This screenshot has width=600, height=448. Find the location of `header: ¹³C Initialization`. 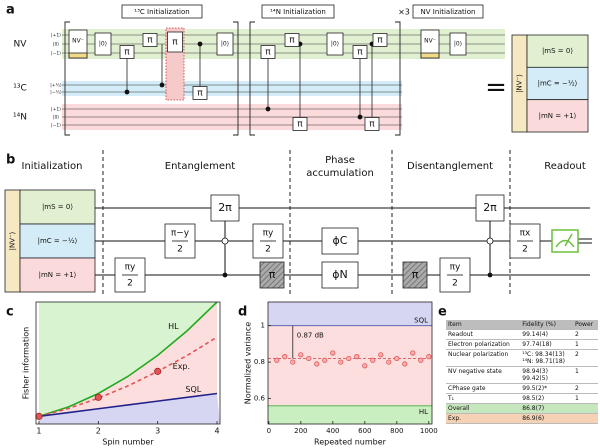

header: ¹³C Initialization is located at coordinates (161, 12).